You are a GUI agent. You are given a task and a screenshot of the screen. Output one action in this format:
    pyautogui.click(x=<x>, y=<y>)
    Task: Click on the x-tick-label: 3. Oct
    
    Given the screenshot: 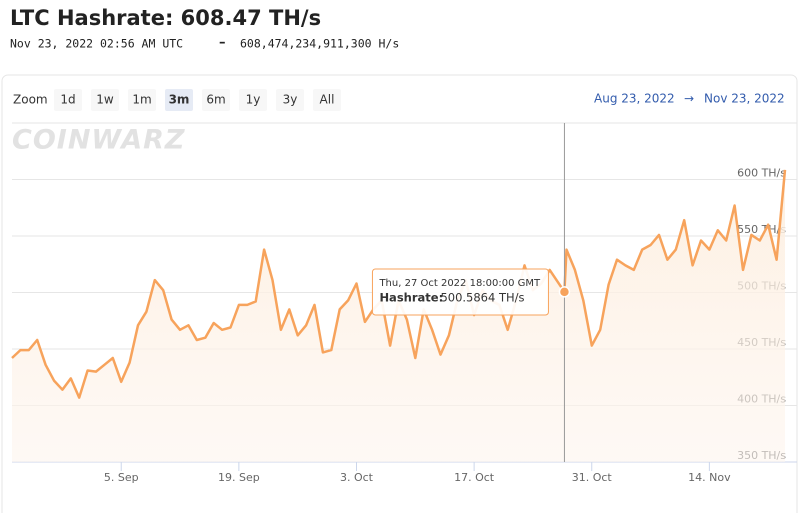 What is the action you would take?
    pyautogui.click(x=357, y=477)
    